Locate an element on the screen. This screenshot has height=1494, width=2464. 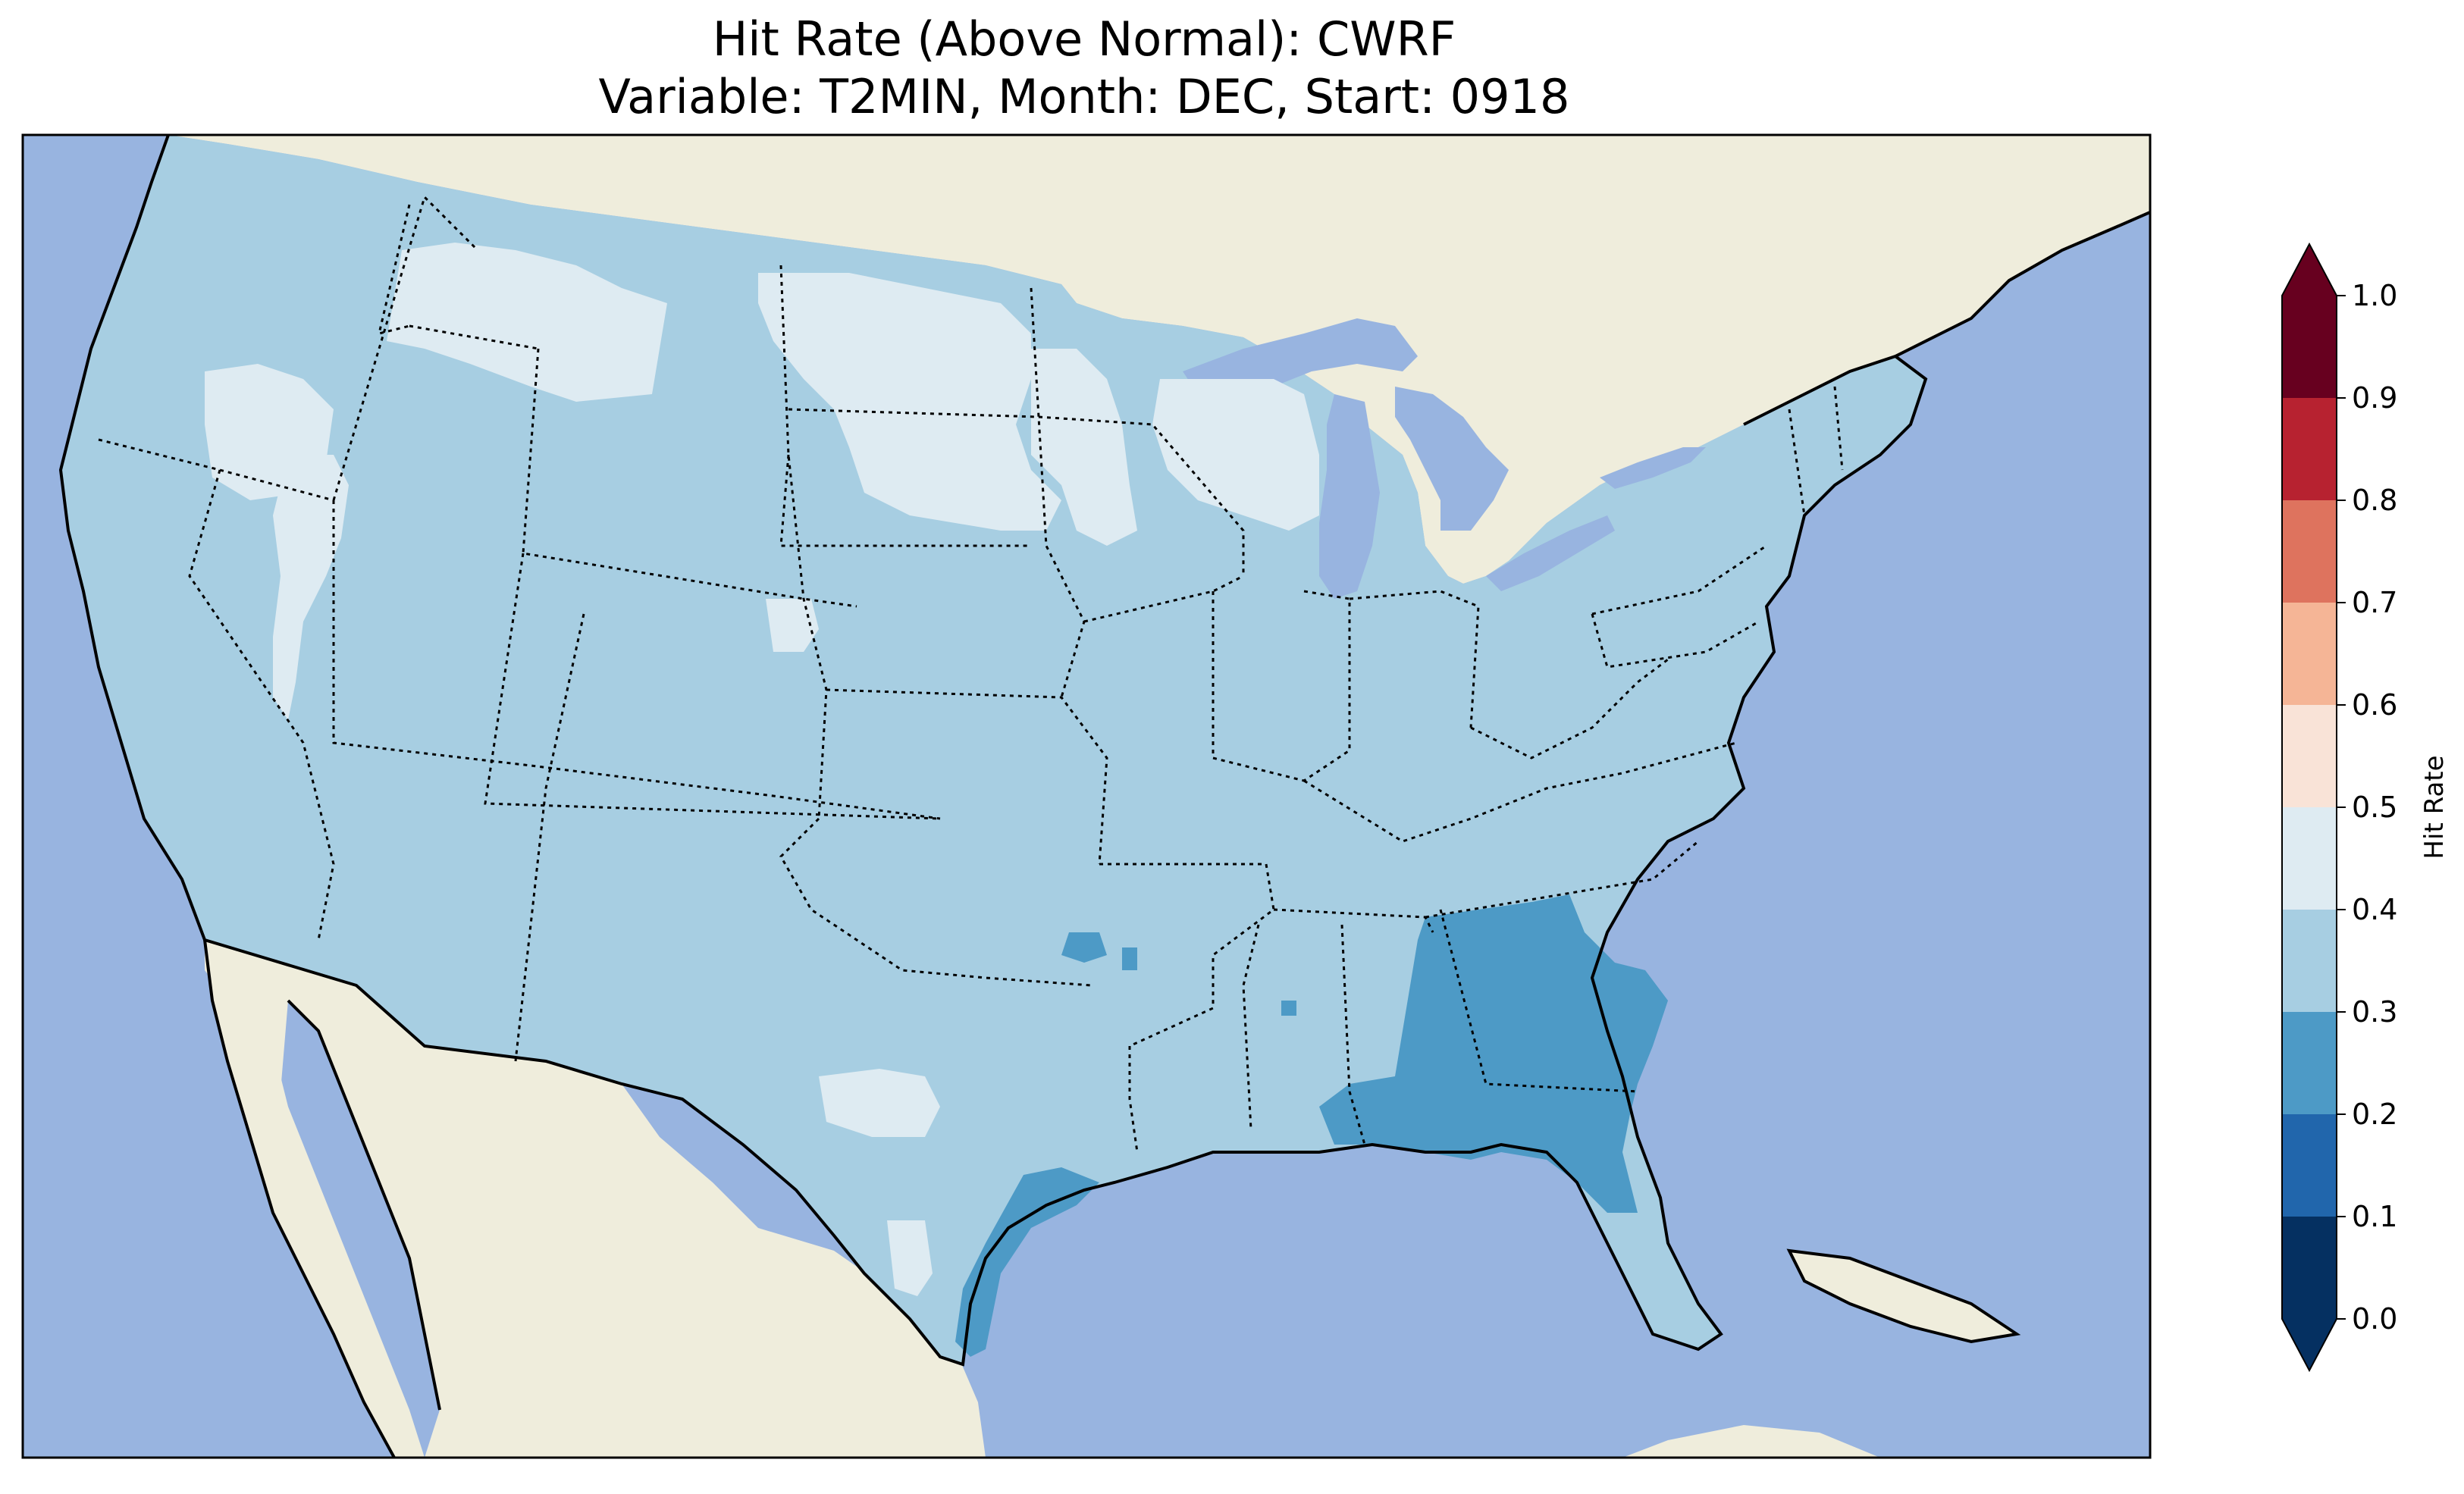
colorbar-tick-label: 0.2 is located at coordinates (2374, 1114).